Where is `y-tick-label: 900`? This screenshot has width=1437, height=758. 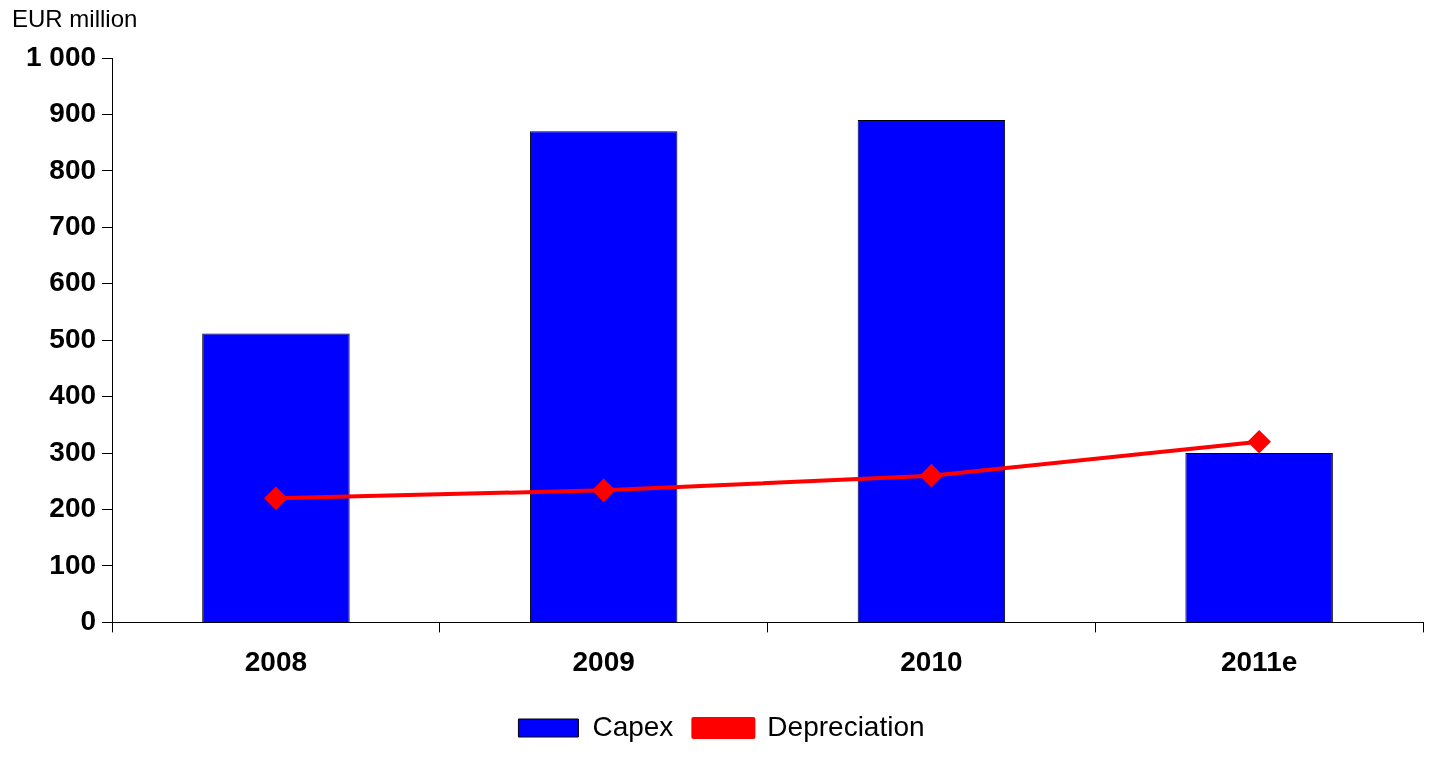 y-tick-label: 900 is located at coordinates (73, 113).